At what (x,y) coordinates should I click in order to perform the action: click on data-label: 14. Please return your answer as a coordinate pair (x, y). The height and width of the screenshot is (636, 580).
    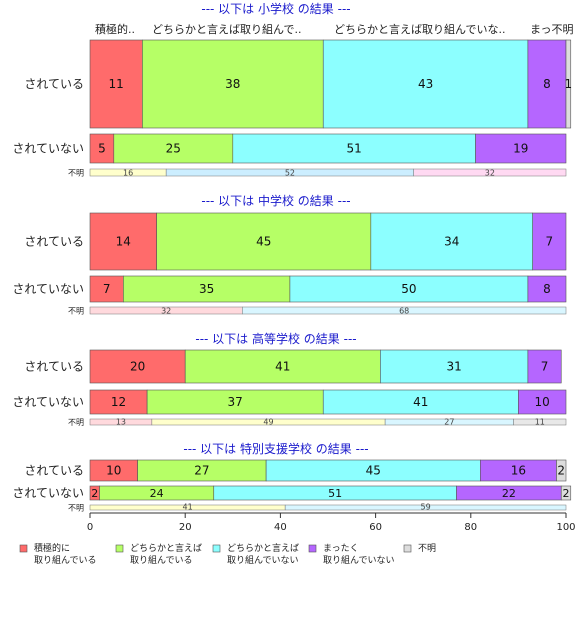
    Looking at the image, I should click on (123, 242).